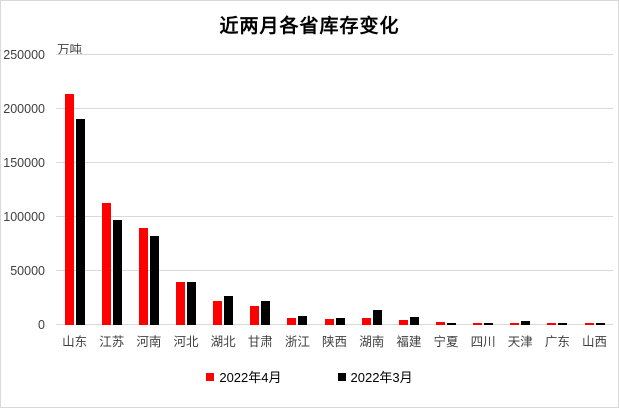 The image size is (619, 408). I want to click on bar-湖南-2022年4月, so click(366, 321).